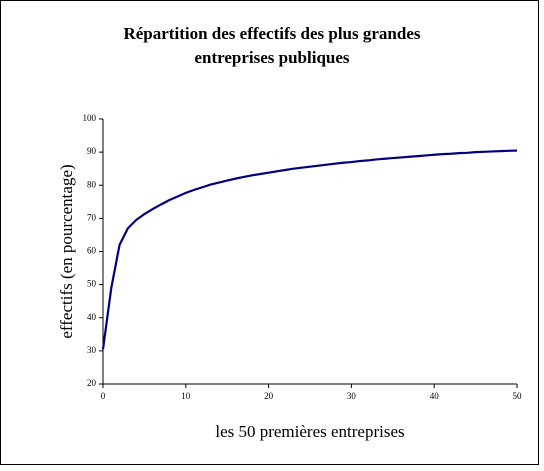 This screenshot has width=544, height=471. I want to click on x-axis-label: les 50 premières entreprises, so click(309, 431).